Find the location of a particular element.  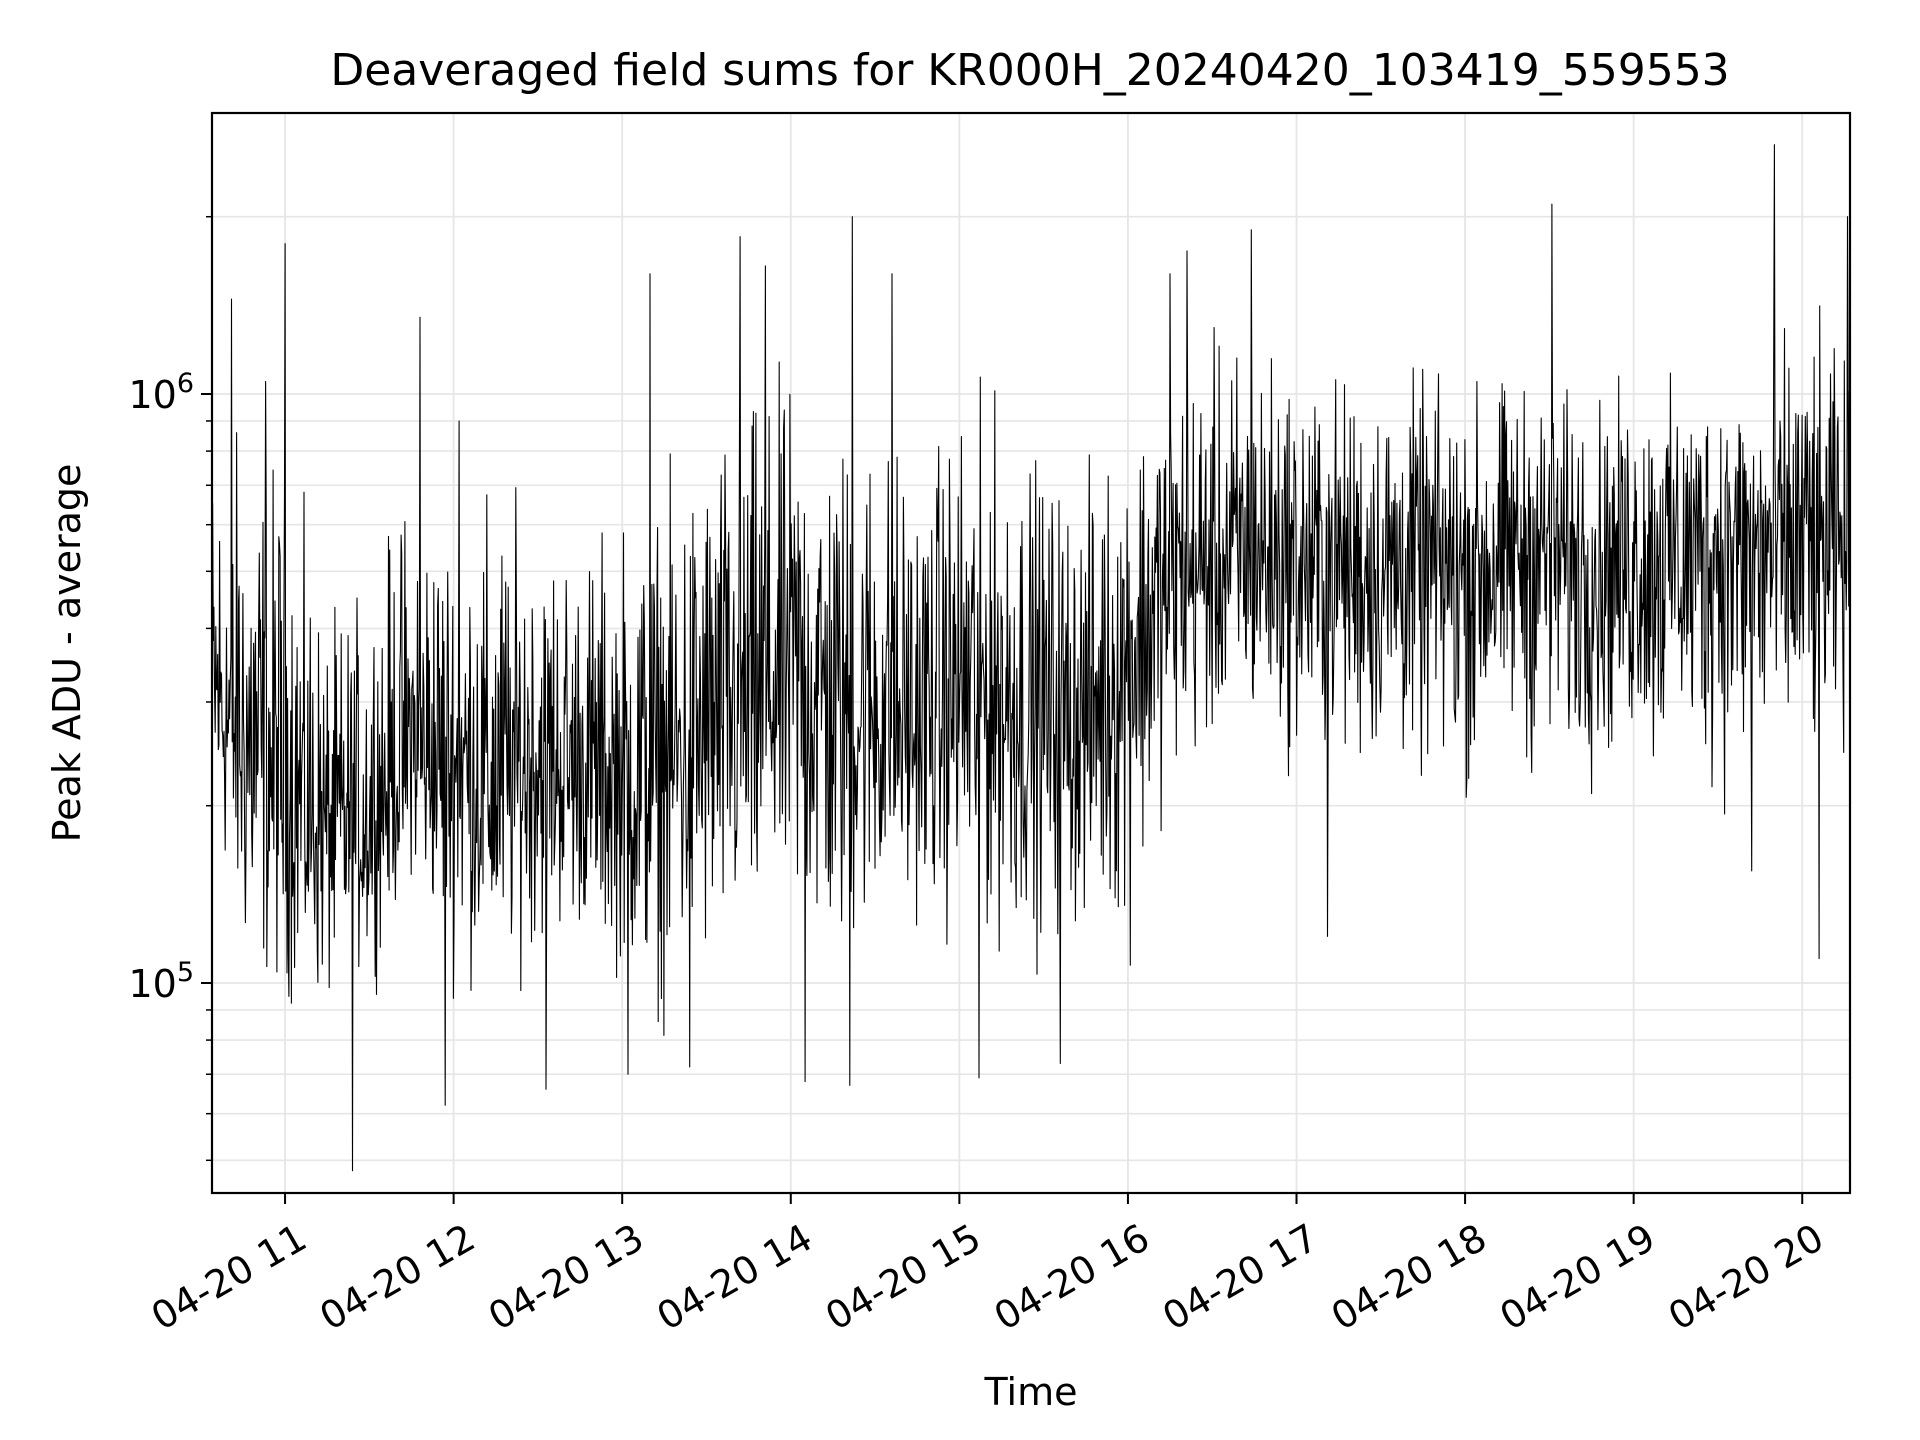

x-axis-label: Time is located at coordinates (1031, 1392).